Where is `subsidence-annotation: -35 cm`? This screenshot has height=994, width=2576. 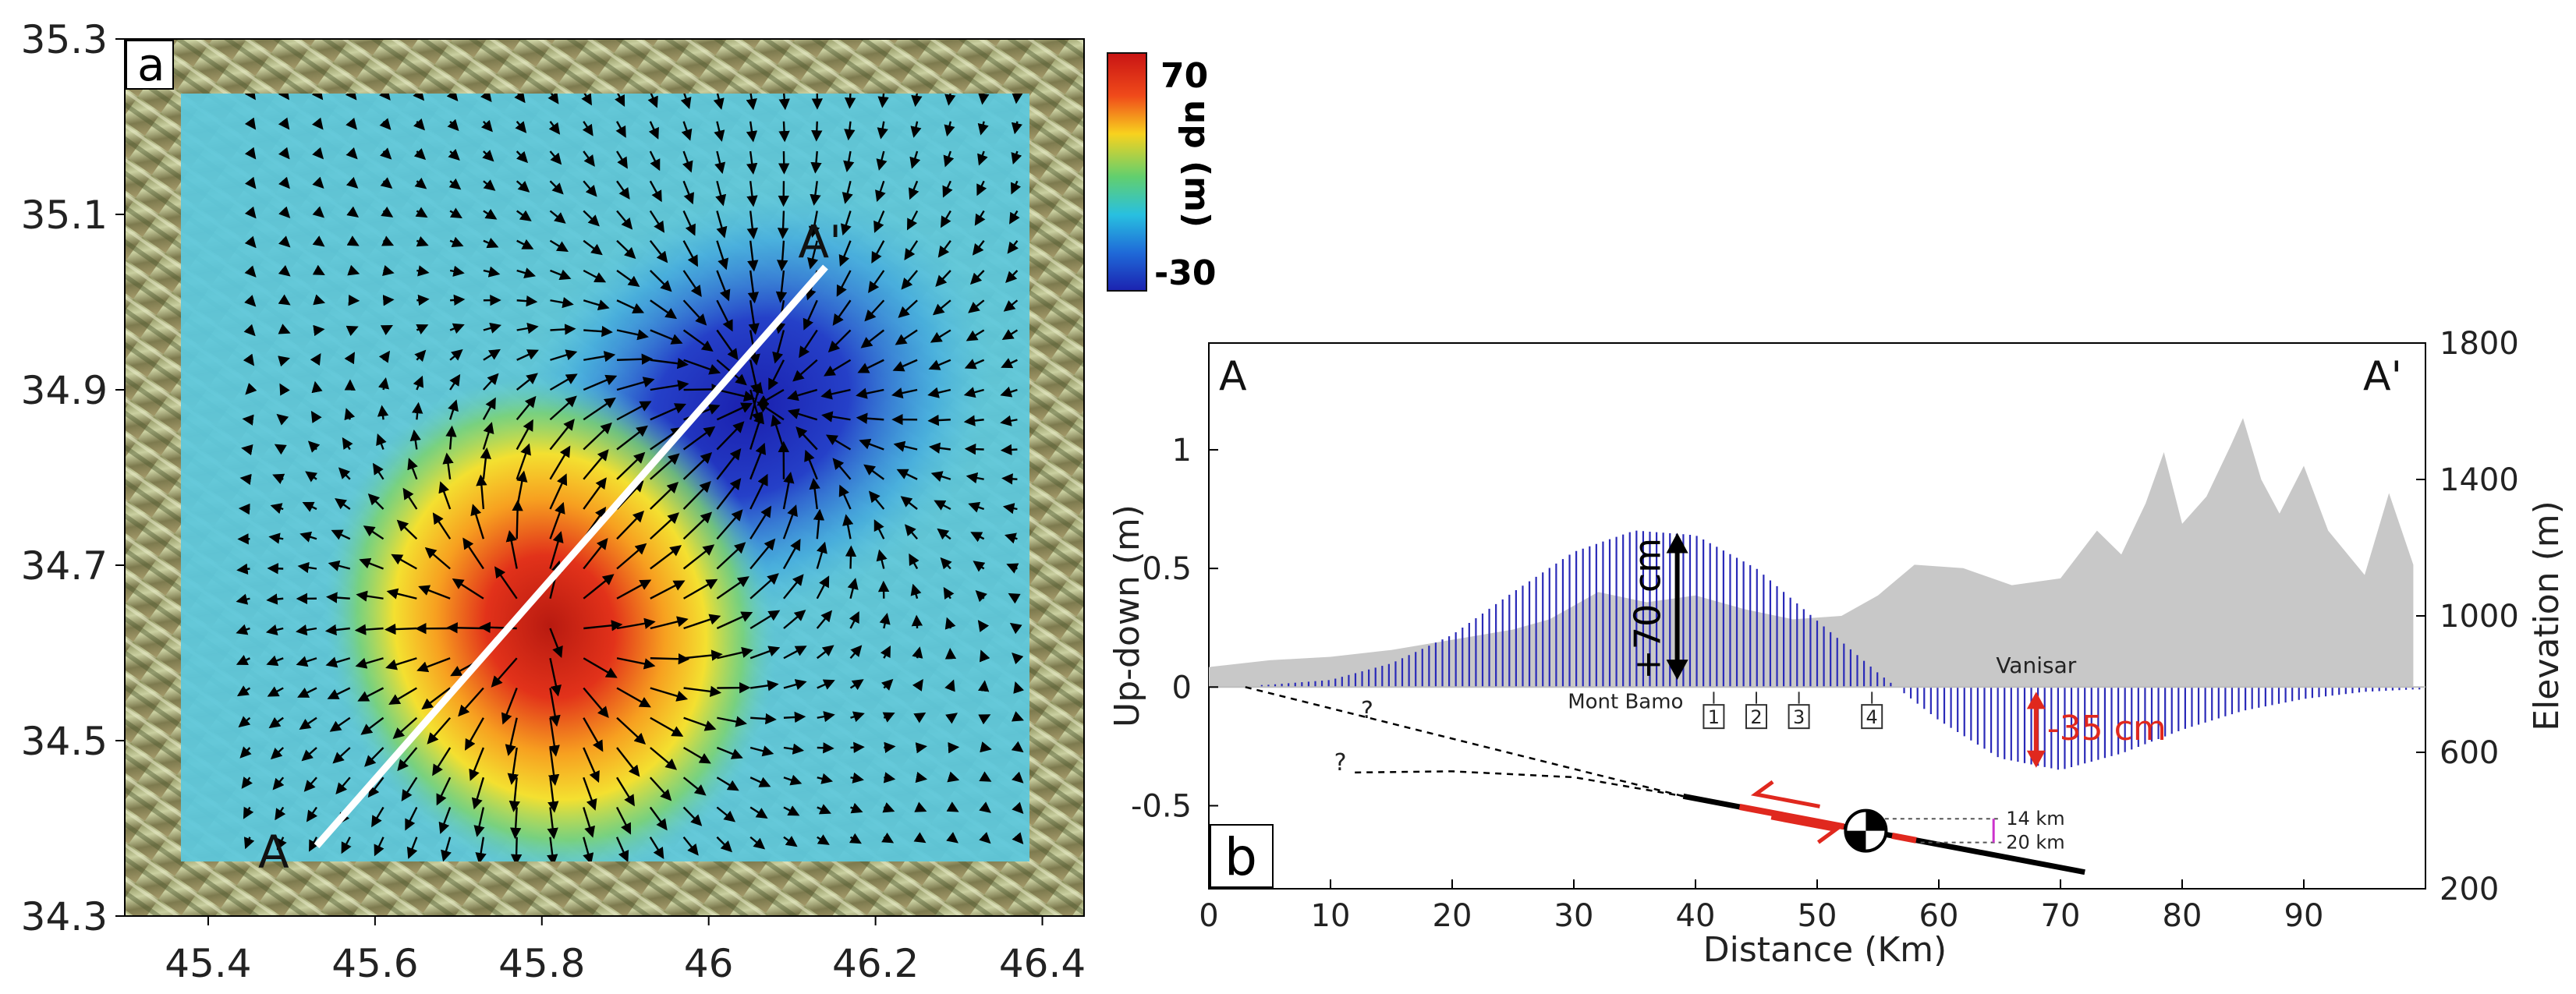
subsidence-annotation: -35 cm is located at coordinates (2107, 728).